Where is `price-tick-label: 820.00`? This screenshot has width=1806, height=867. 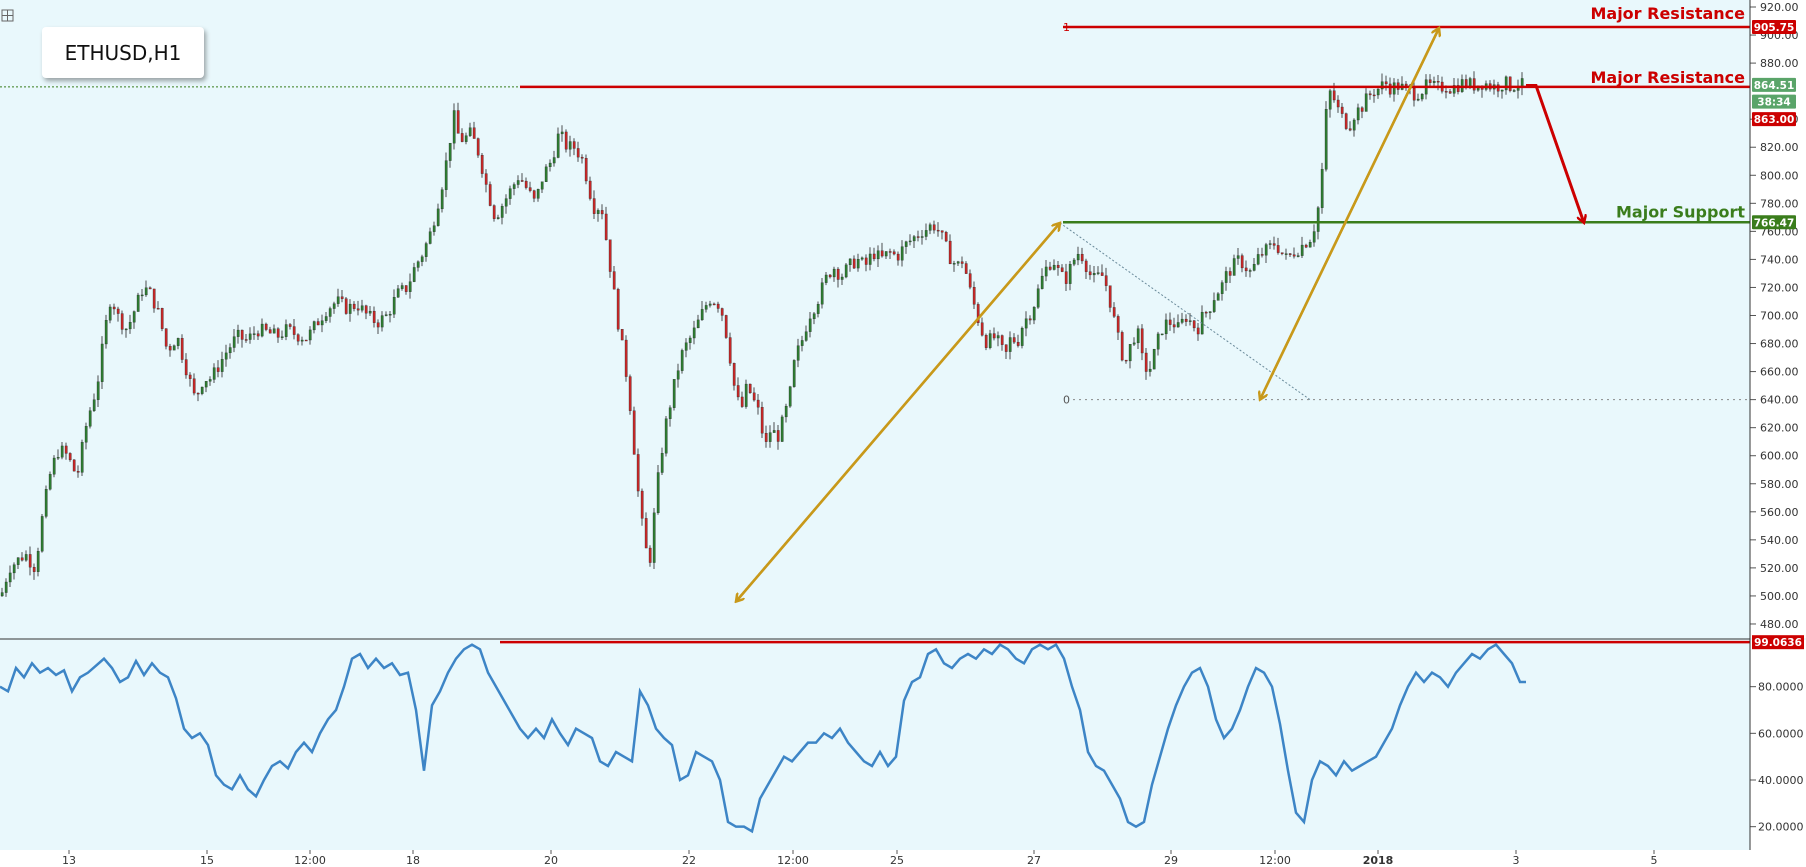 price-tick-label: 820.00 is located at coordinates (1779, 147).